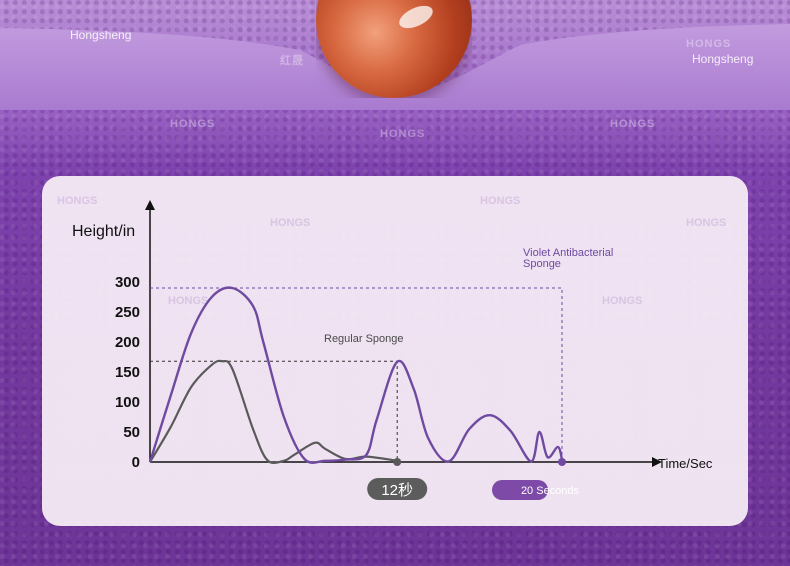 This screenshot has height=566, width=790. I want to click on series-violet-end-point, so click(562, 462).